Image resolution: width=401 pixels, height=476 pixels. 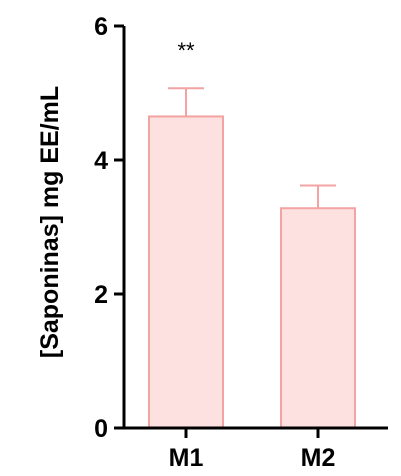 What do you see at coordinates (186, 50) in the screenshot?
I see `significance-label: **` at bounding box center [186, 50].